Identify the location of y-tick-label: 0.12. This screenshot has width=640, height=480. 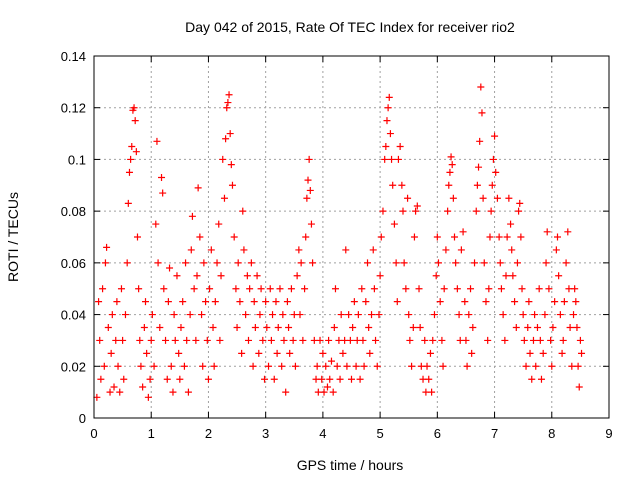
(73, 108).